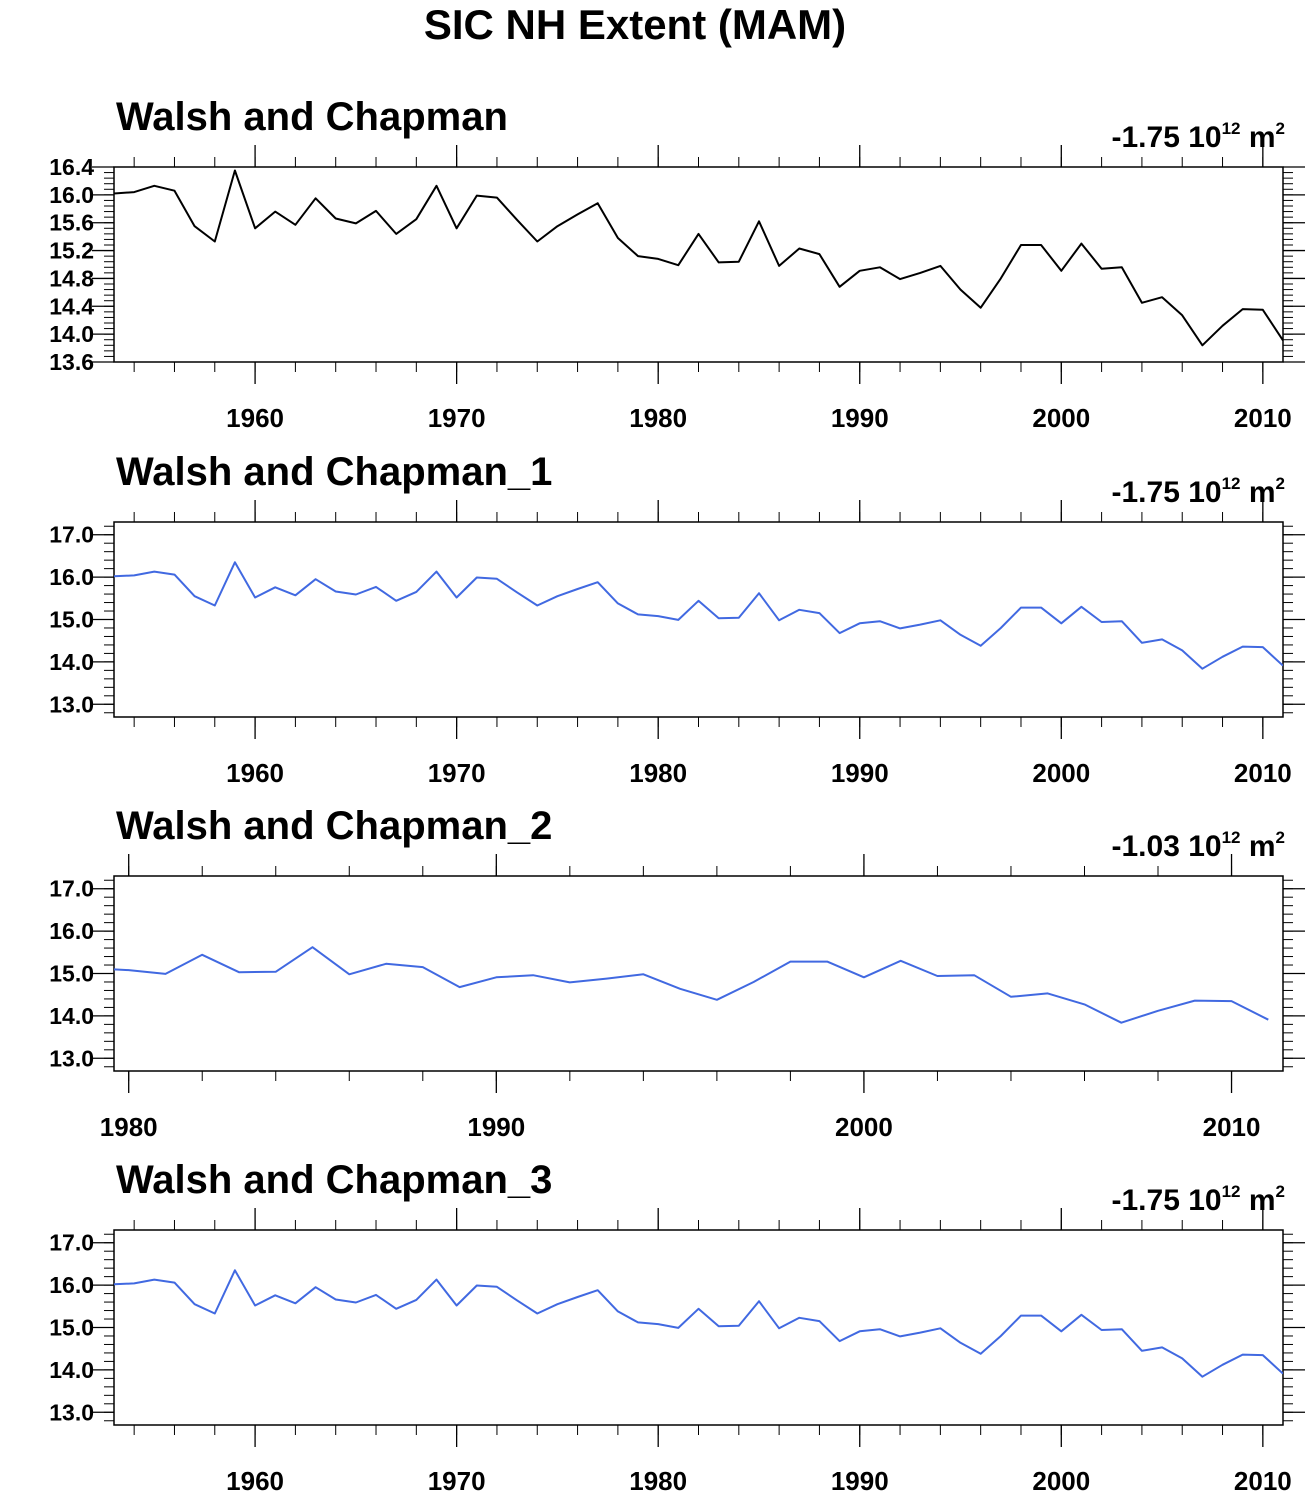 The image size is (1316, 1503). Describe the element at coordinates (635, 24) in the screenshot. I see `chart-main-title: SIC NH Extent (MAM)` at that location.